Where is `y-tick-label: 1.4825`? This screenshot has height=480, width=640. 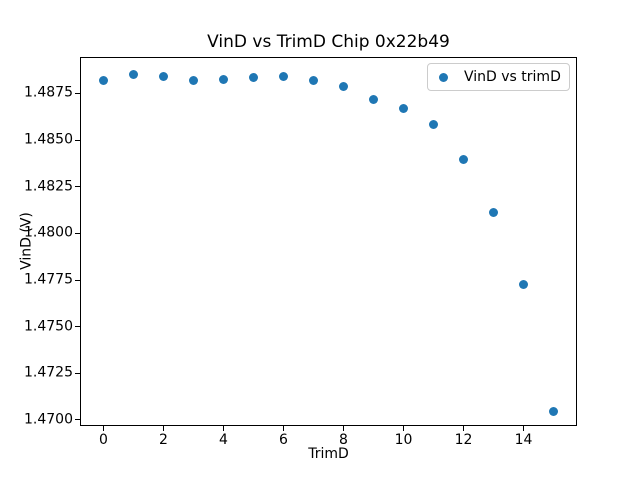 y-tick-label: 1.4825 is located at coordinates (48, 186).